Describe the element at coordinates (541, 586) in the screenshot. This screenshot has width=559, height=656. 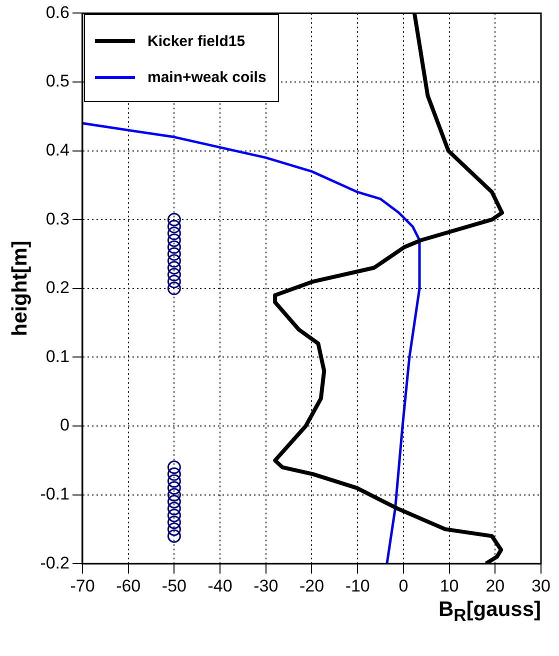
I see `x-tick-label: 30` at that location.